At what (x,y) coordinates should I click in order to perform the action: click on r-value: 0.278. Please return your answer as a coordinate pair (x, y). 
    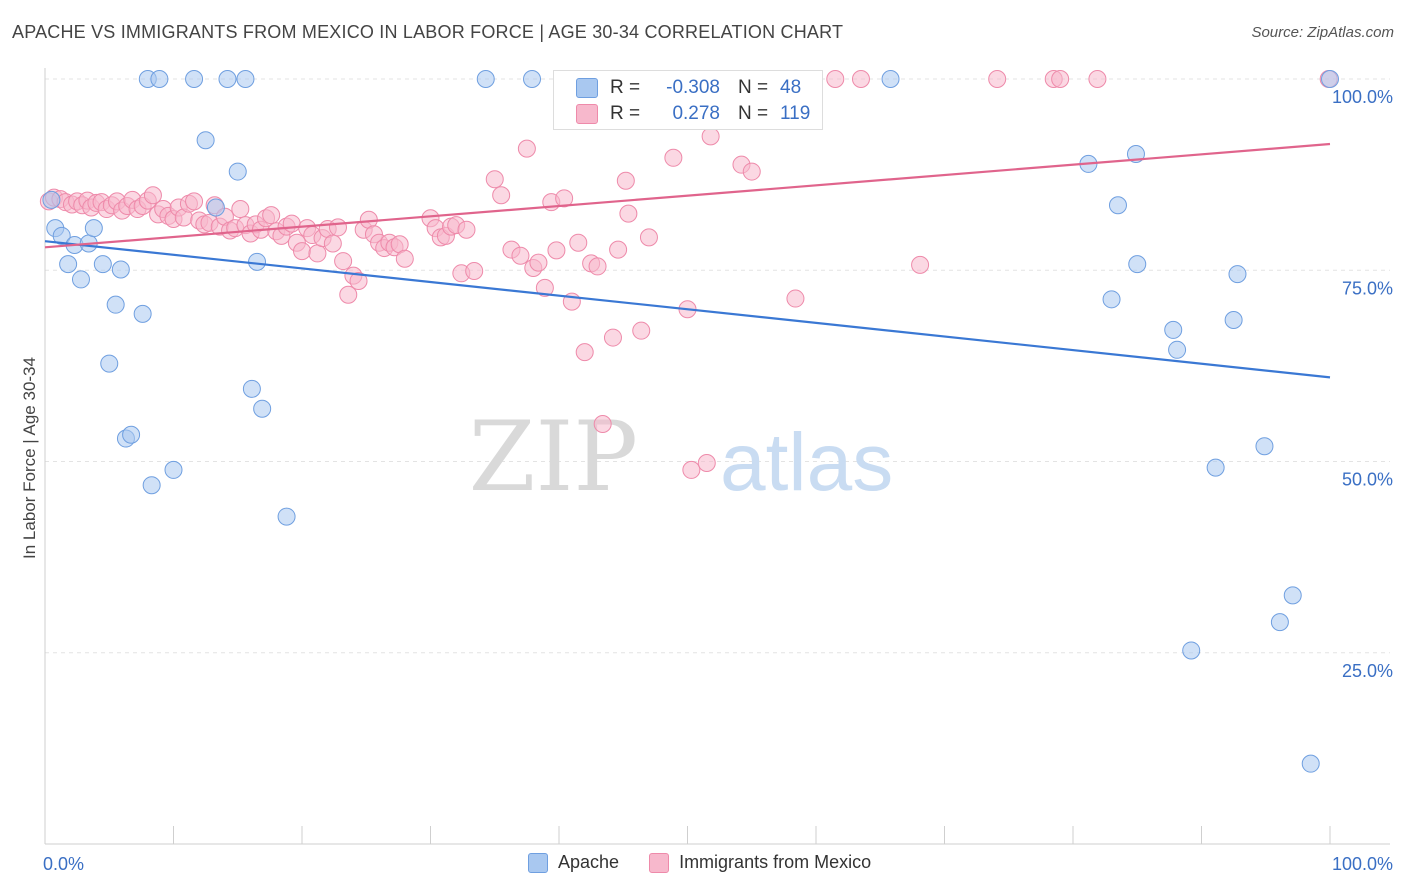
    Looking at the image, I should click on (696, 113).